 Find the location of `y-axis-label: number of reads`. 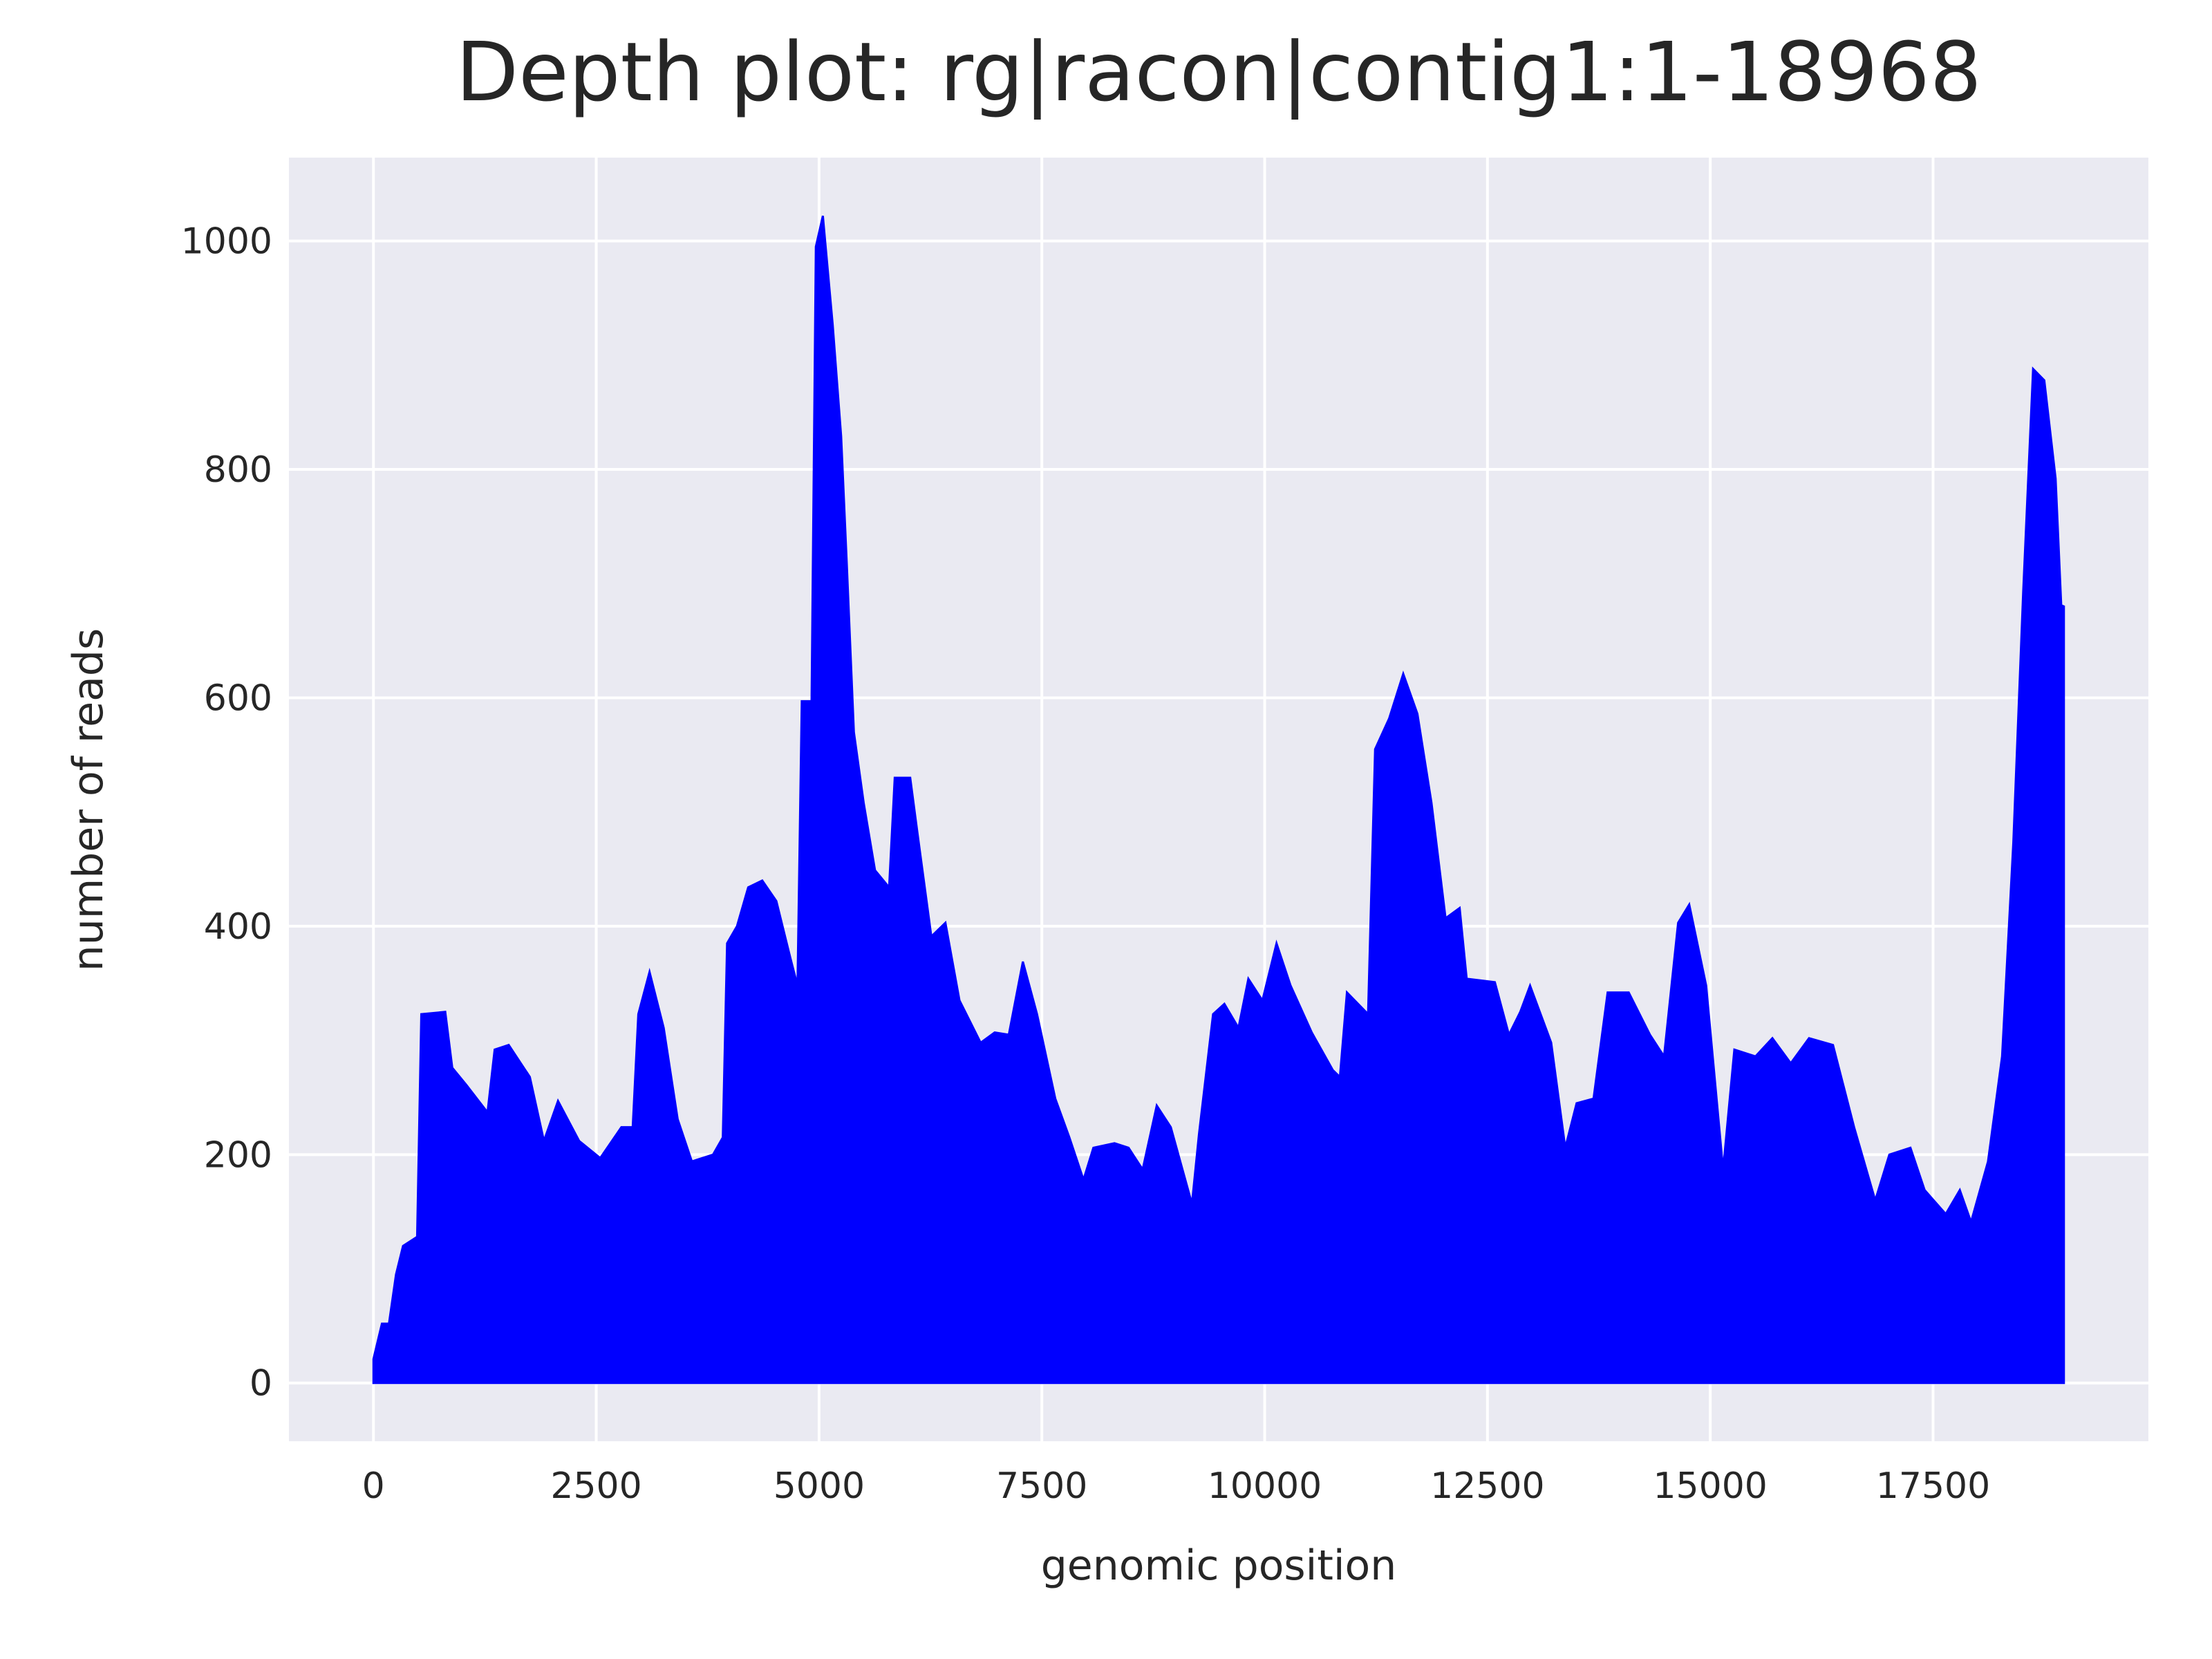

y-axis-label: number of reads is located at coordinates (88, 800).